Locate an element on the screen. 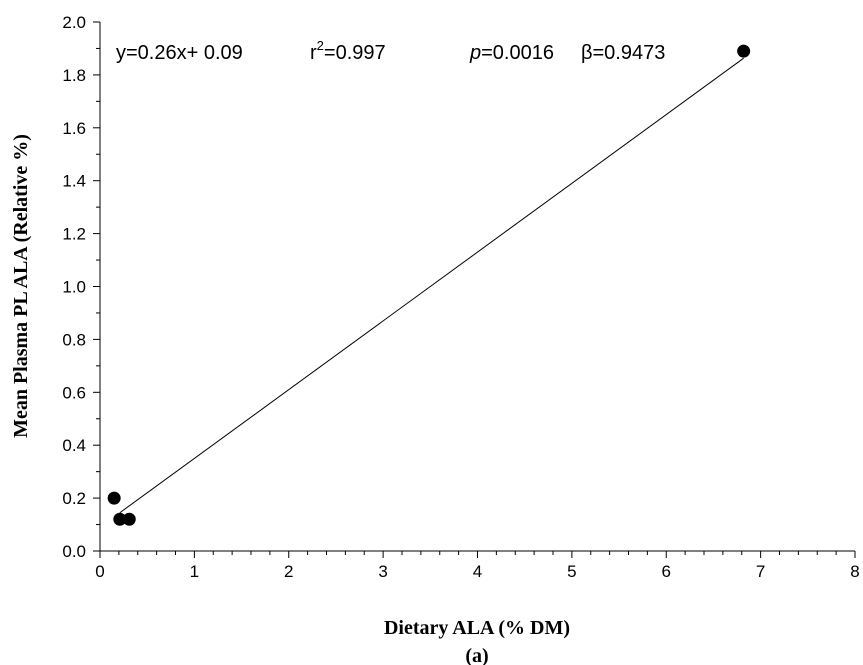 This screenshot has width=863, height=665. x-tick-label: 3 is located at coordinates (382, 571).